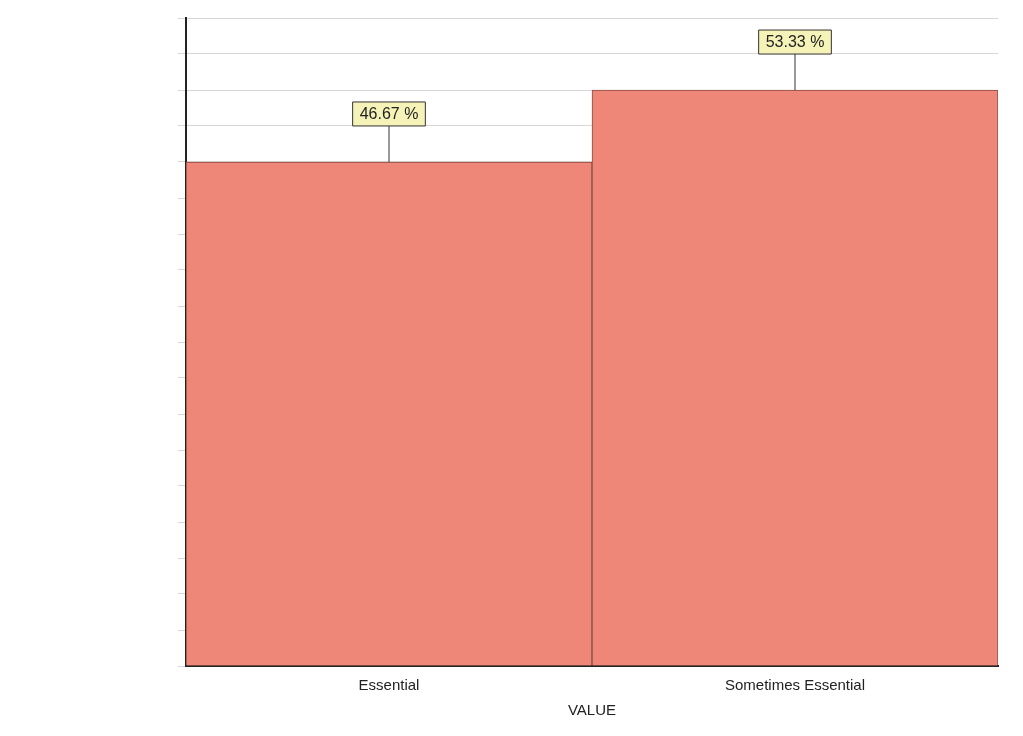 This screenshot has width=1023, height=736. Describe the element at coordinates (389, 114) in the screenshot. I see `data-label: 46.67 %` at that location.